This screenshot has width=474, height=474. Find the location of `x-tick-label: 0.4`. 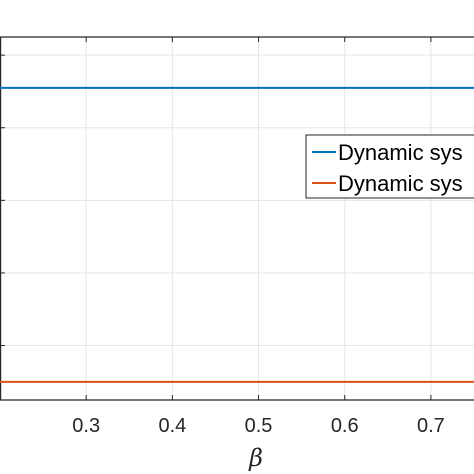

x-tick-label: 0.4 is located at coordinates (172, 426).